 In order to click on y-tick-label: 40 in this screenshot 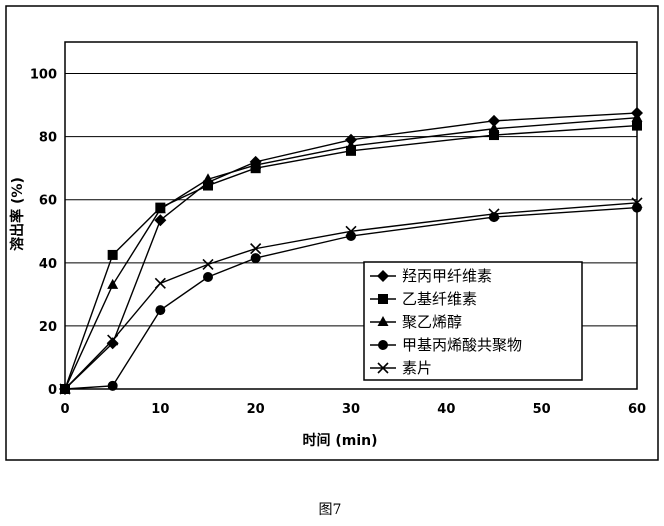, I will do `click(48, 264)`.